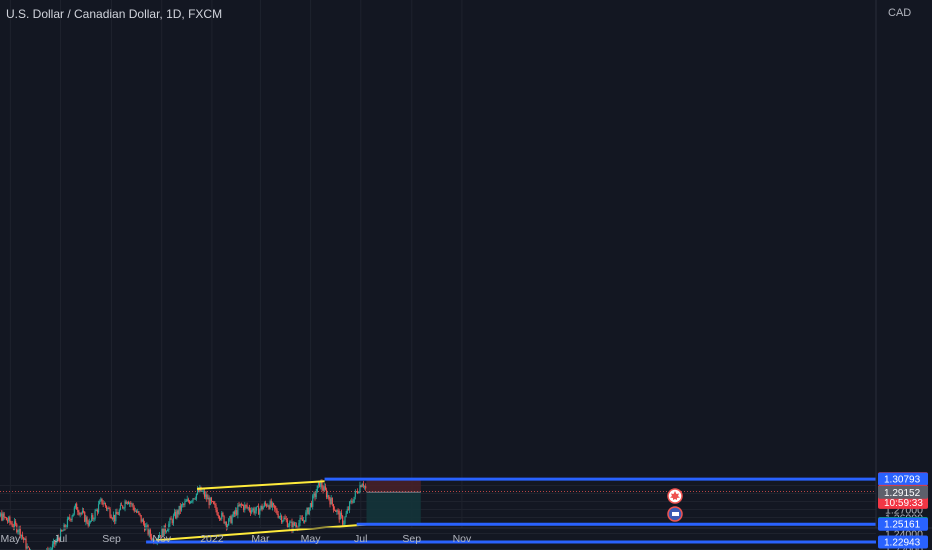  Describe the element at coordinates (393, 485) in the screenshot. I see `stop-loss-zone` at that location.